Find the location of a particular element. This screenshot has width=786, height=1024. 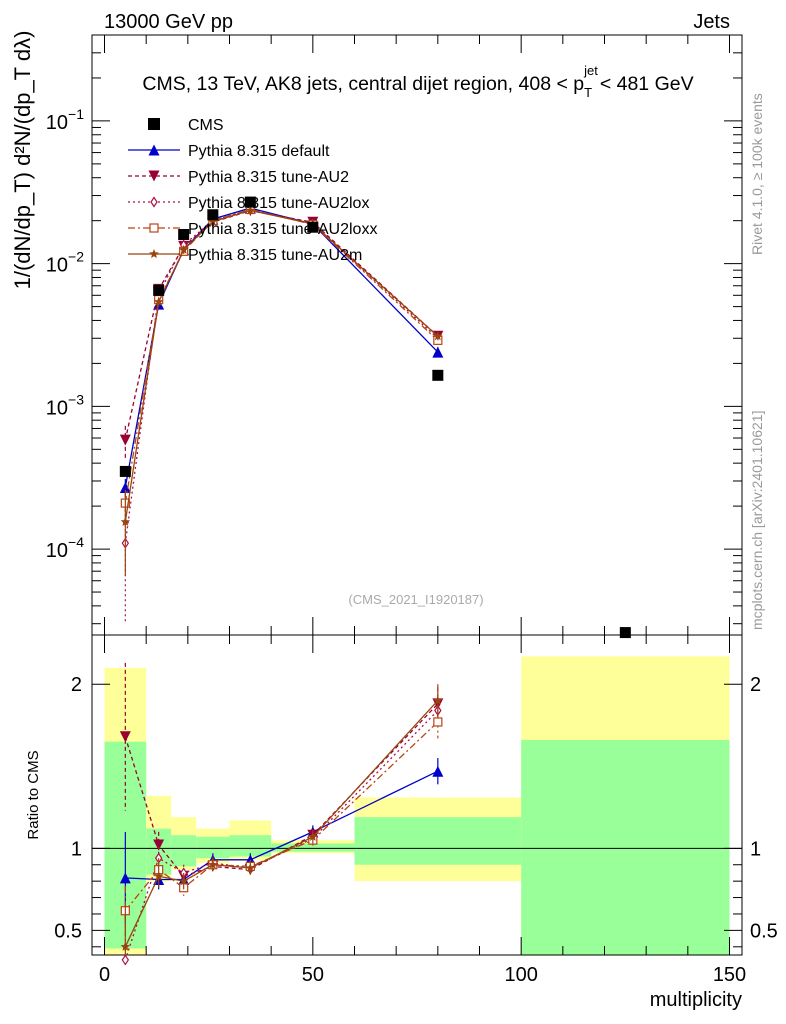

series-pythia-8-315-tune-au2 is located at coordinates (281, 332).